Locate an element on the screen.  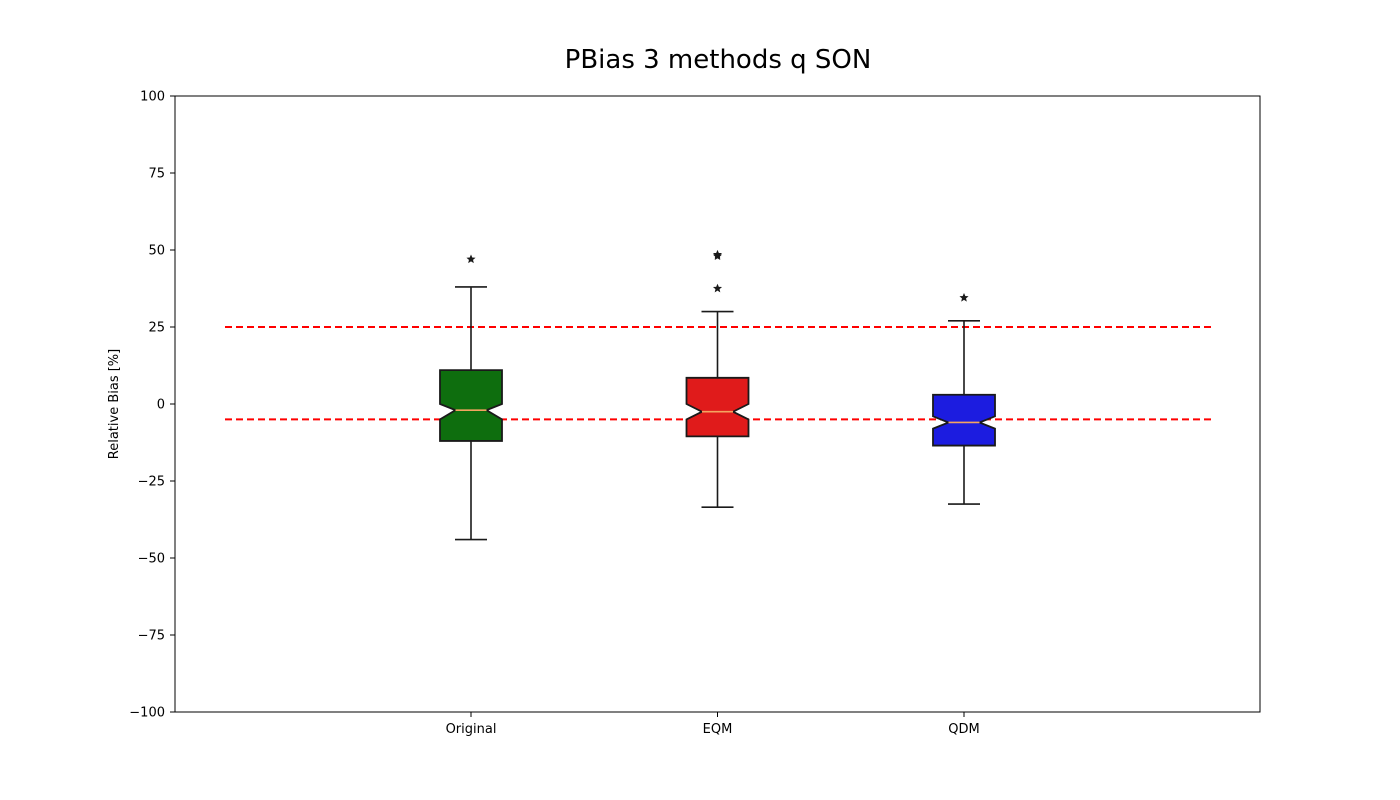
x-tick-label: Original is located at coordinates (471, 729).